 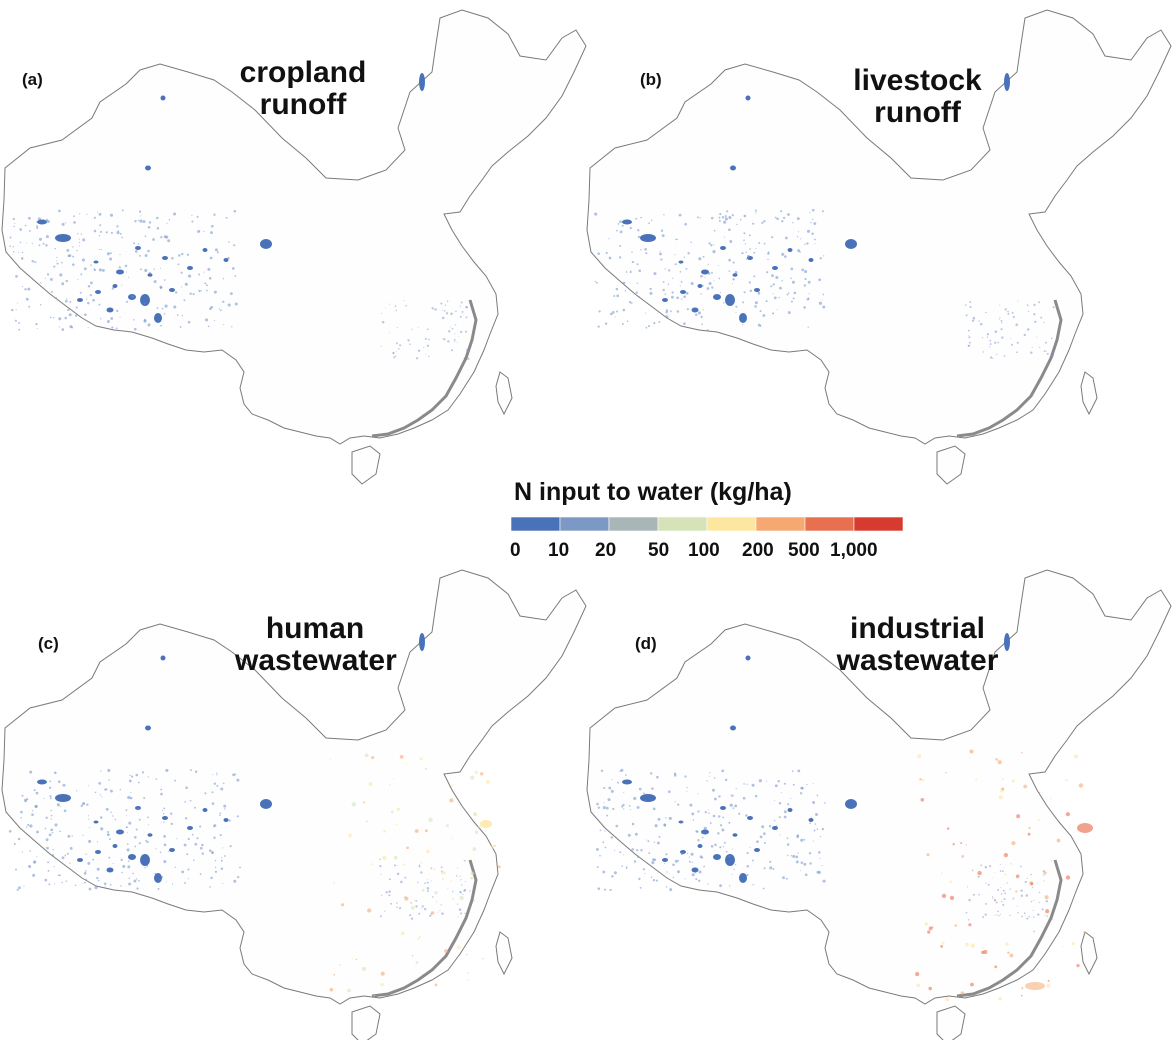 What do you see at coordinates (854, 550) in the screenshot?
I see `legend-tick-1000: 1,000` at bounding box center [854, 550].